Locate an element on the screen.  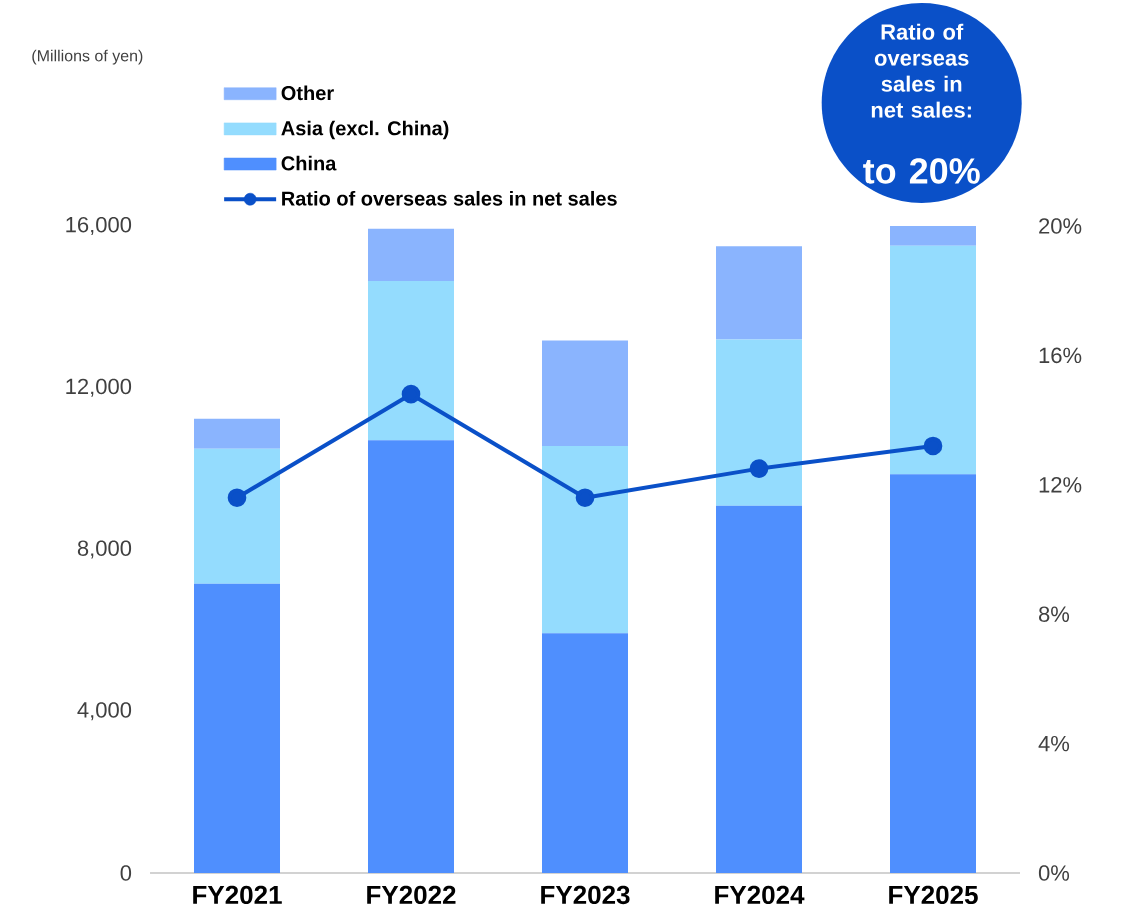
y2-tick-label: 8% is located at coordinates (1054, 614).